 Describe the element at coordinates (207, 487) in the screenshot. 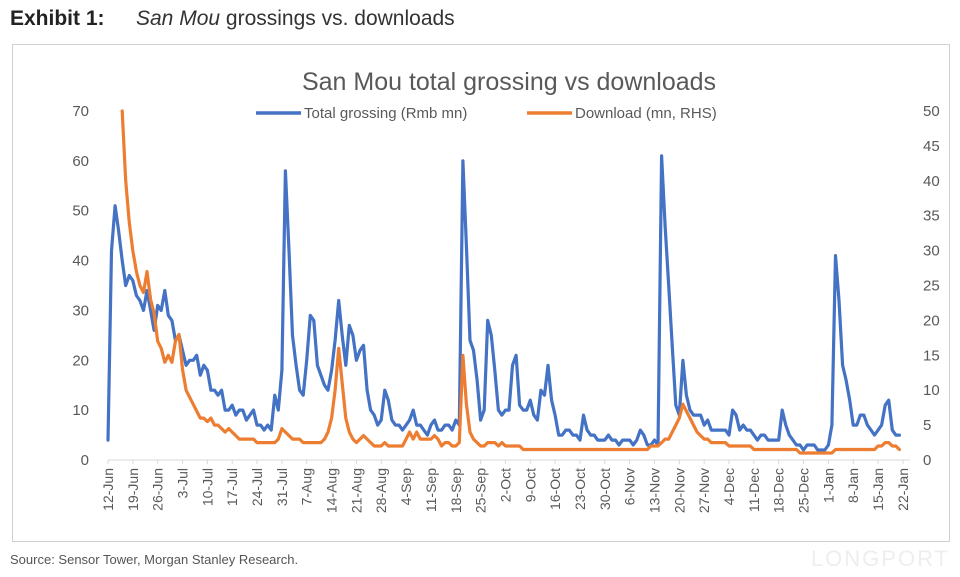

I see `x-tick-label: 10-Jul` at that location.